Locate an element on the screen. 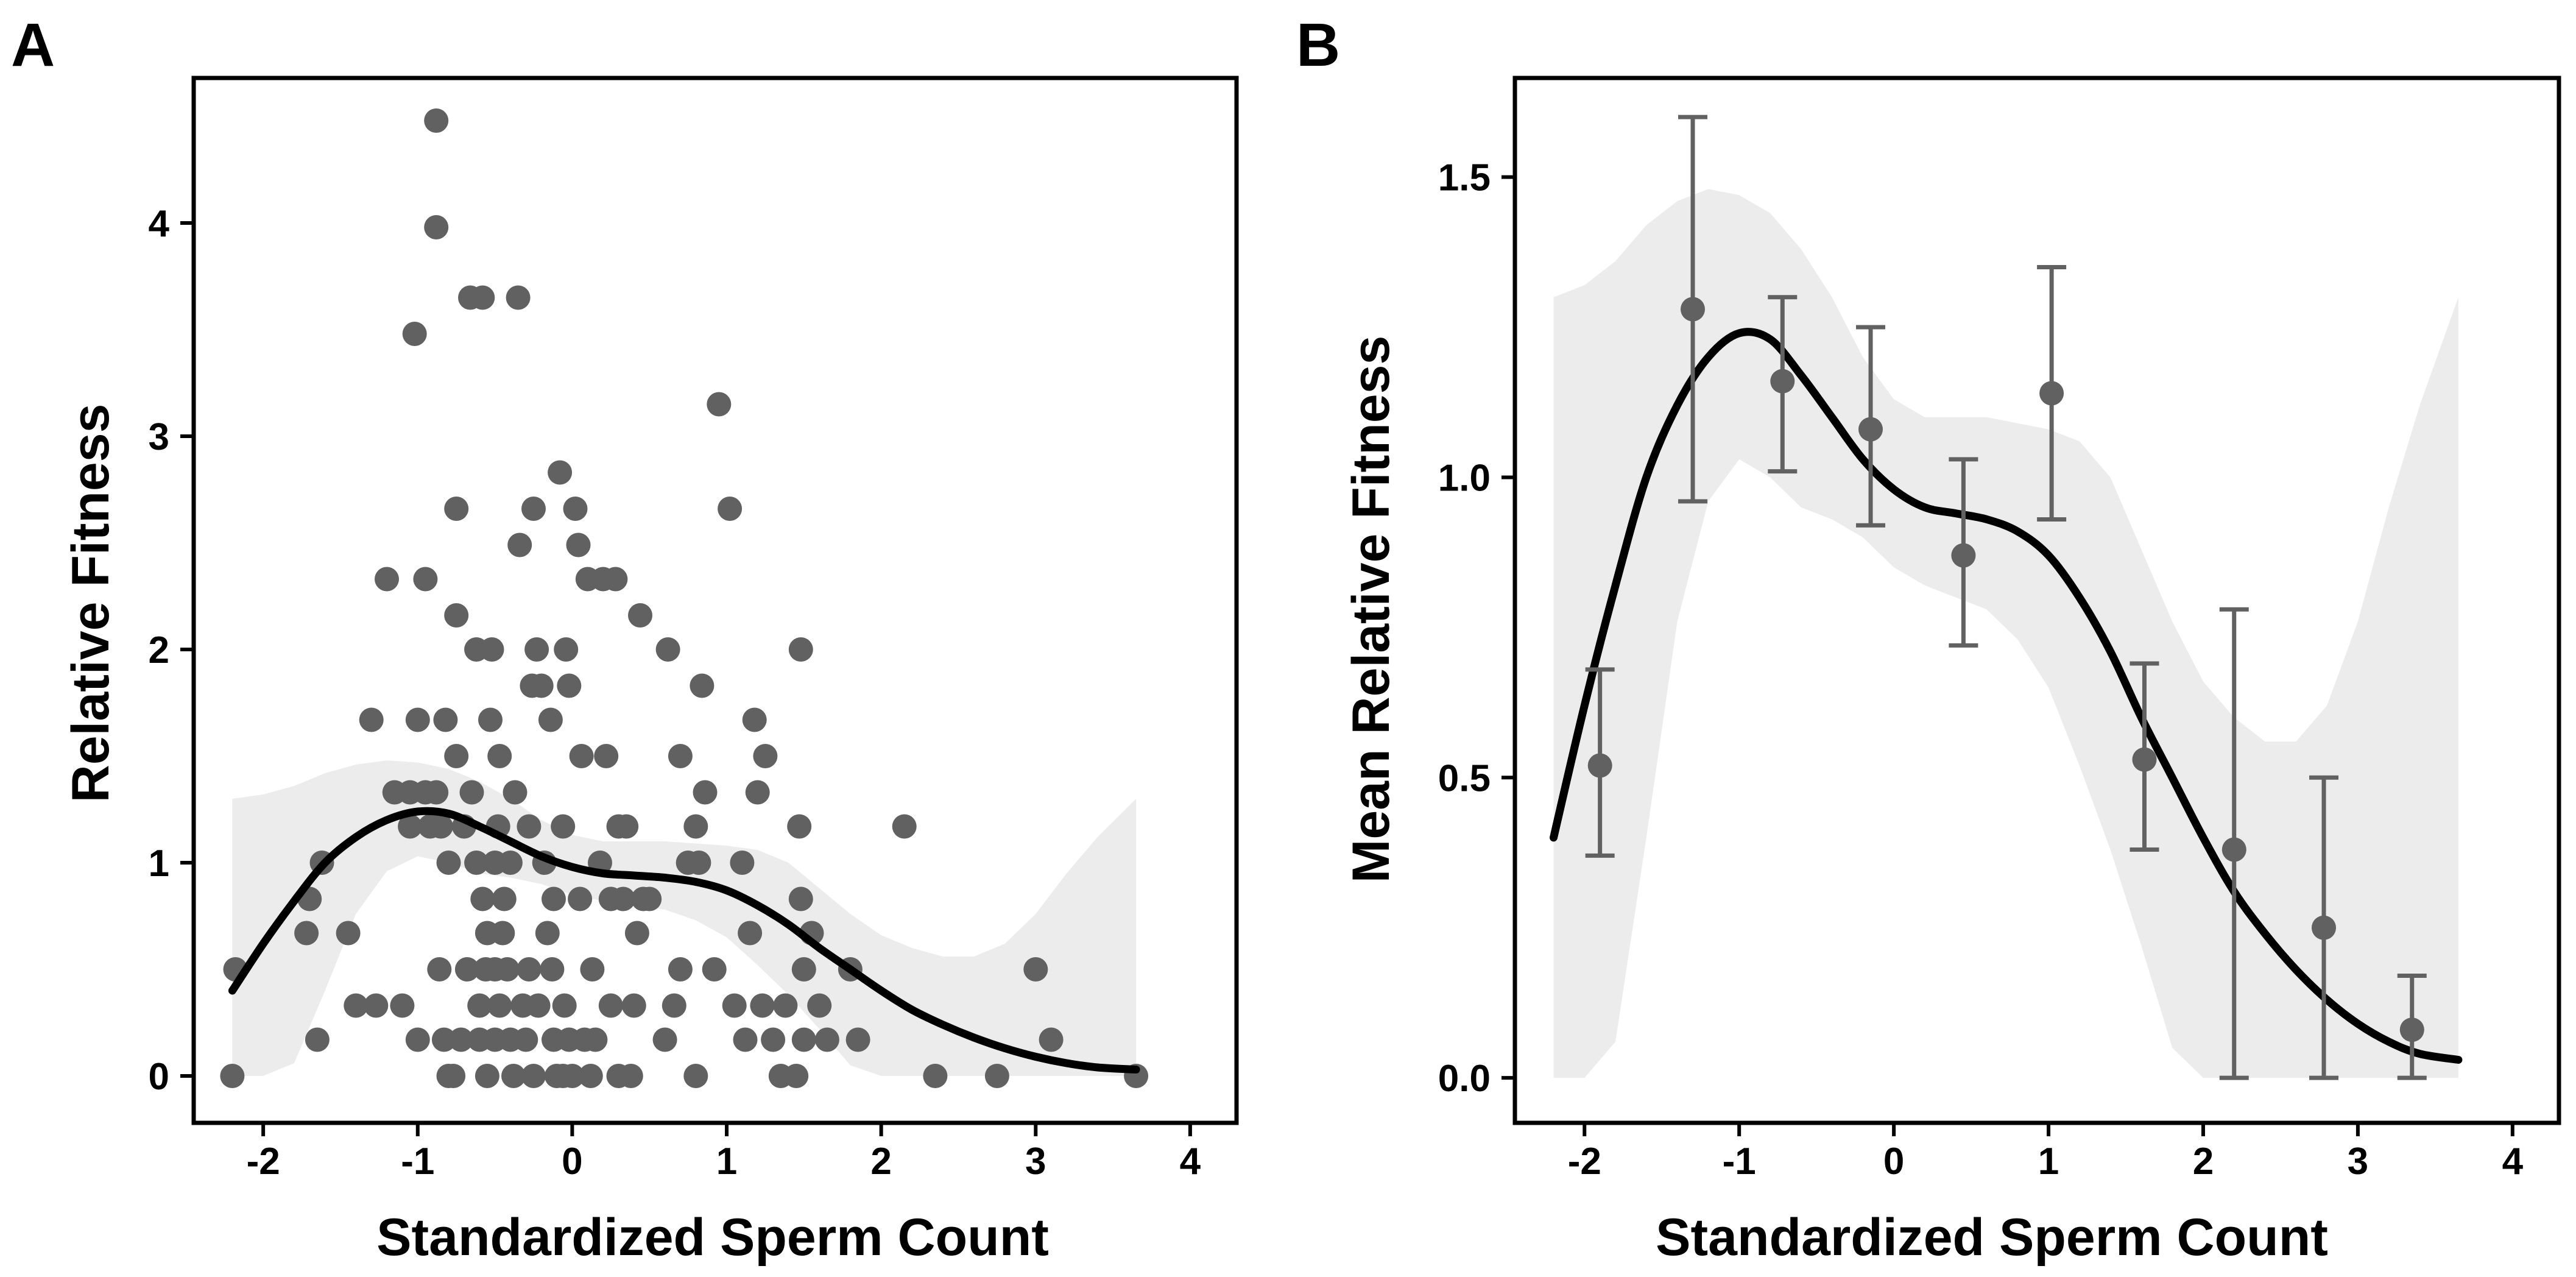 This screenshot has width=2576, height=1277. x-tick-label: 3 is located at coordinates (1035, 1162).